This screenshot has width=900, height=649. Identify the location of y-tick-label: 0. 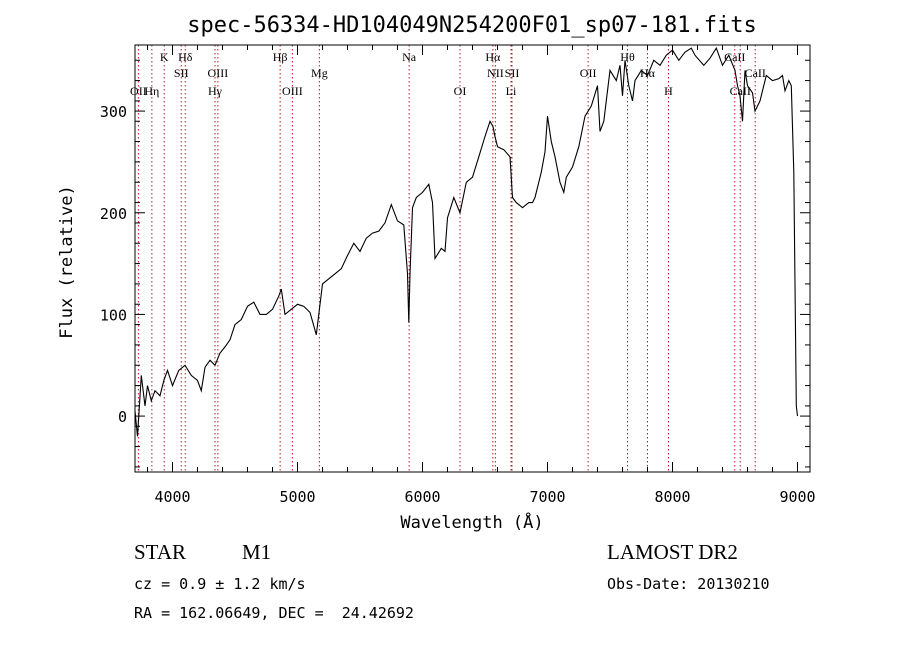
(122, 417).